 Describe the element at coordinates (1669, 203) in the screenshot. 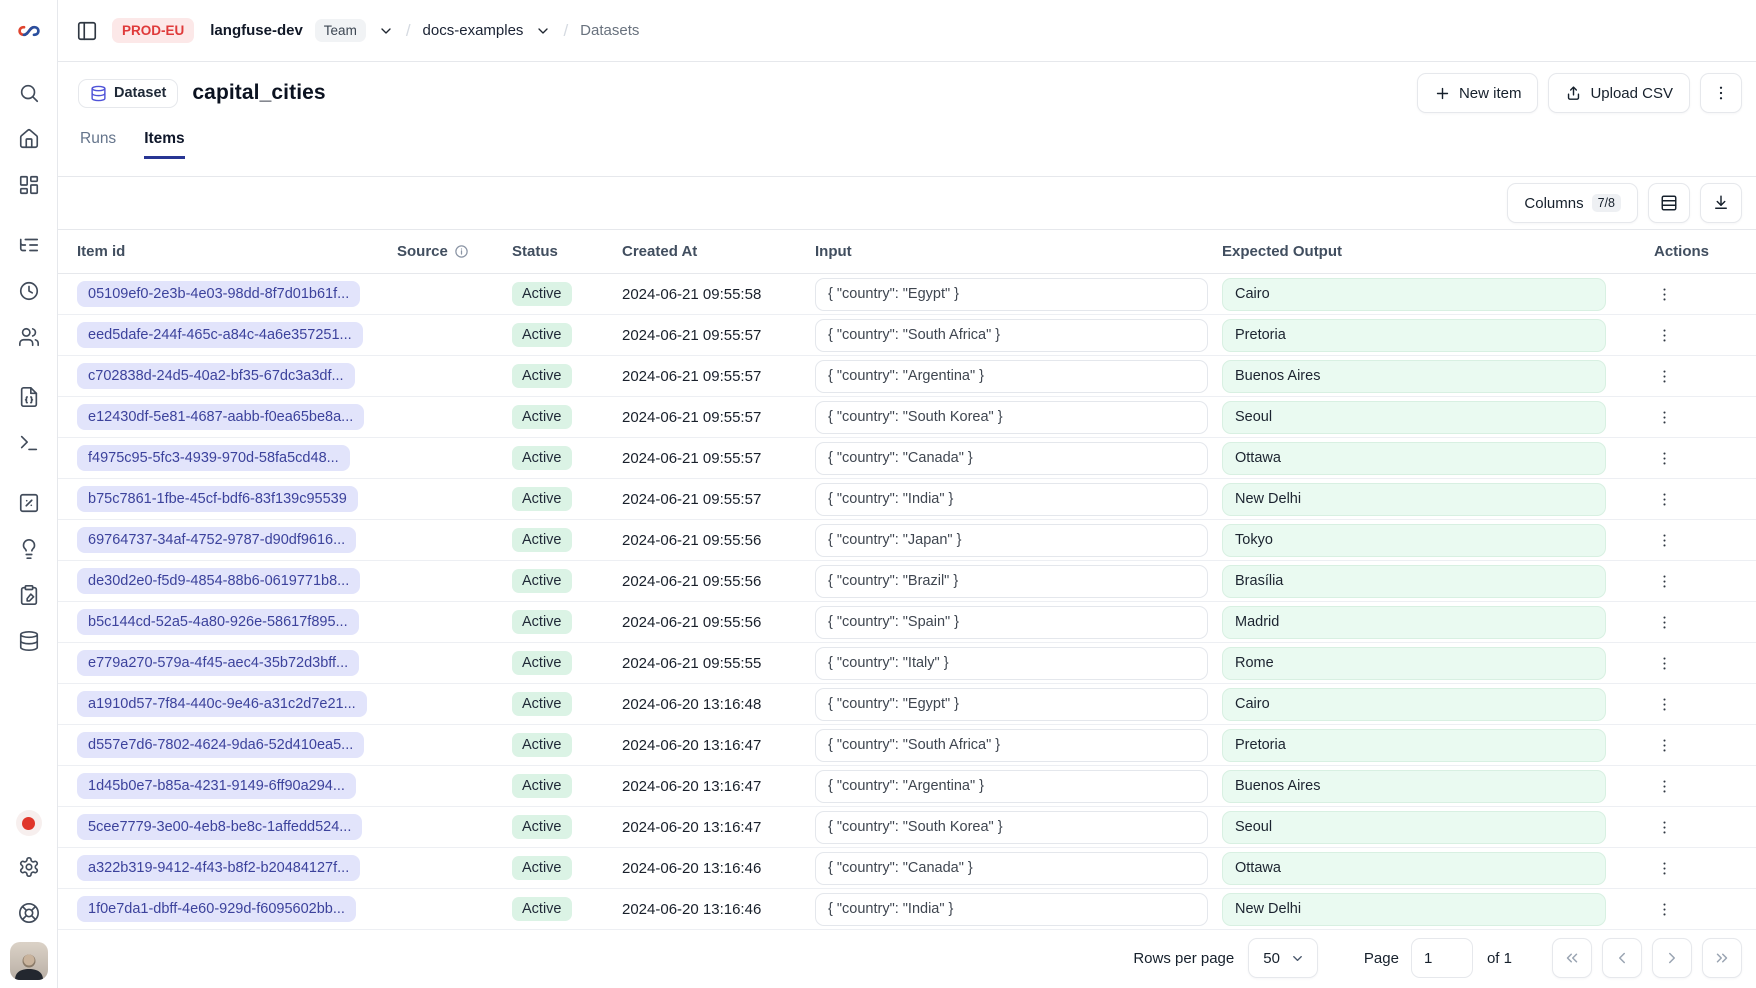

I see `row-height-button` at that location.